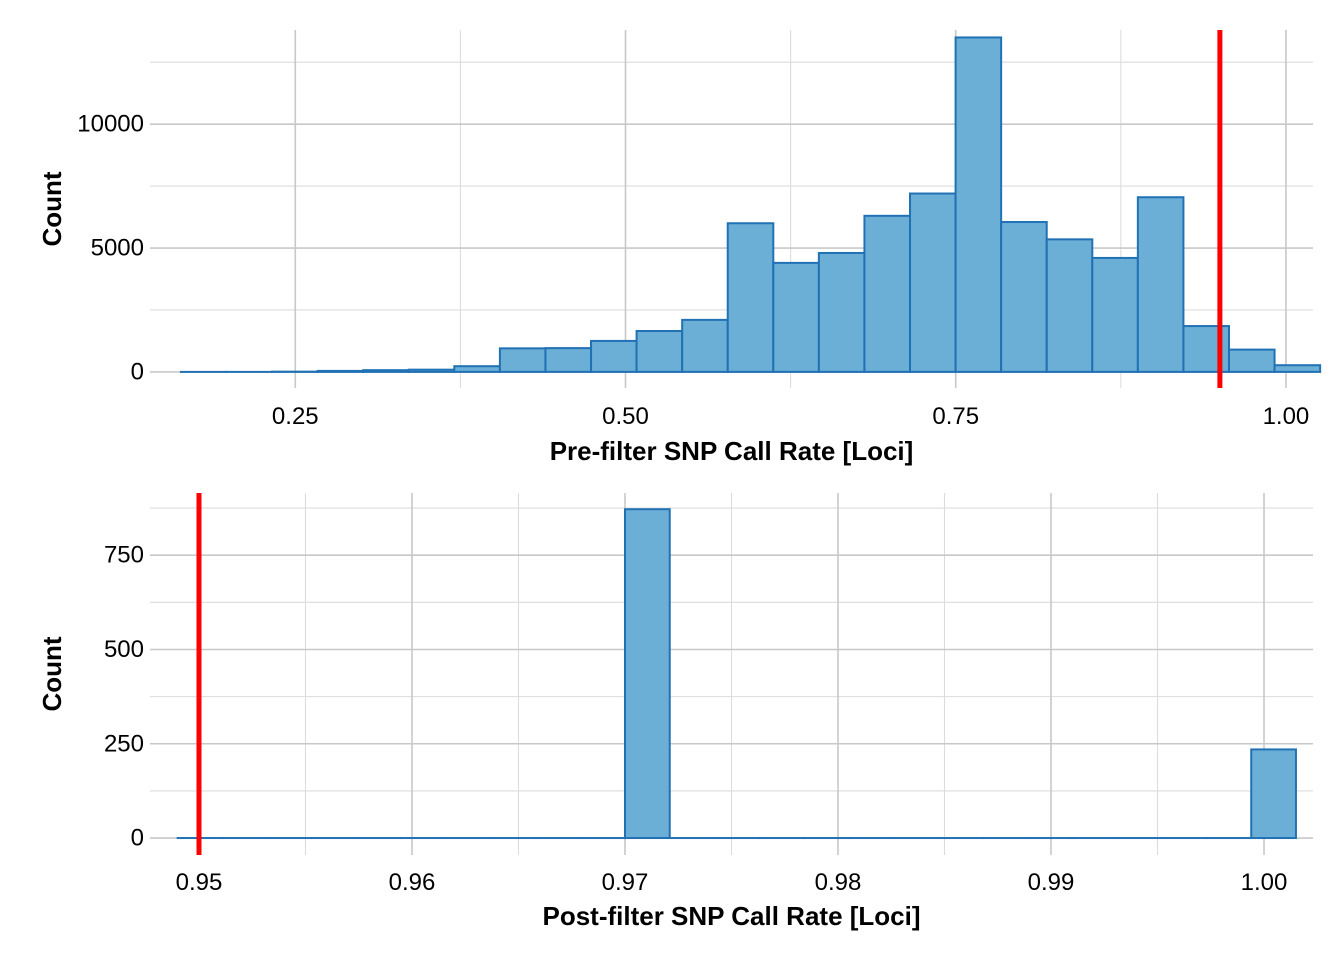 The image size is (1344, 960). What do you see at coordinates (199, 882) in the screenshot?
I see `x-tick-label: 0.95` at bounding box center [199, 882].